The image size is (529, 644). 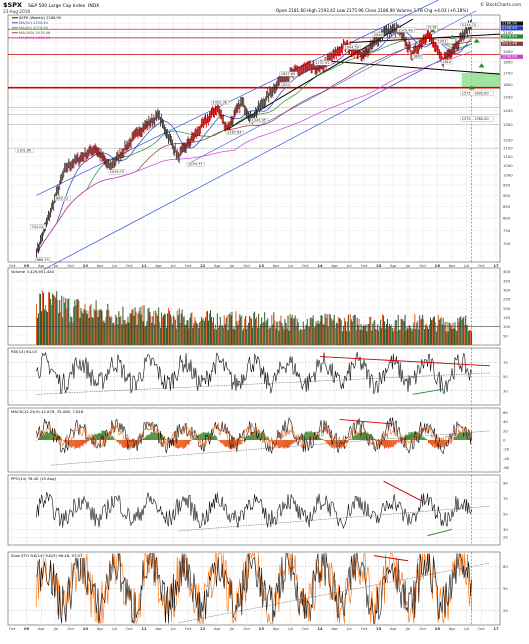 I want to click on price-tick-label: 1900, so click(x=508, y=51).